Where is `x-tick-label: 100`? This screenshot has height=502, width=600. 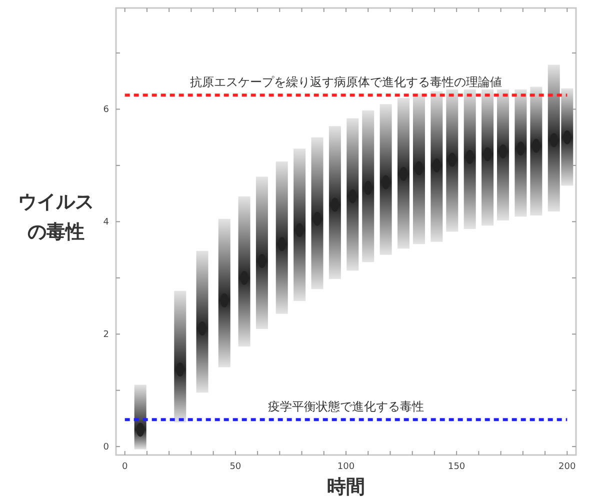 x-tick-label: 100 is located at coordinates (346, 467).